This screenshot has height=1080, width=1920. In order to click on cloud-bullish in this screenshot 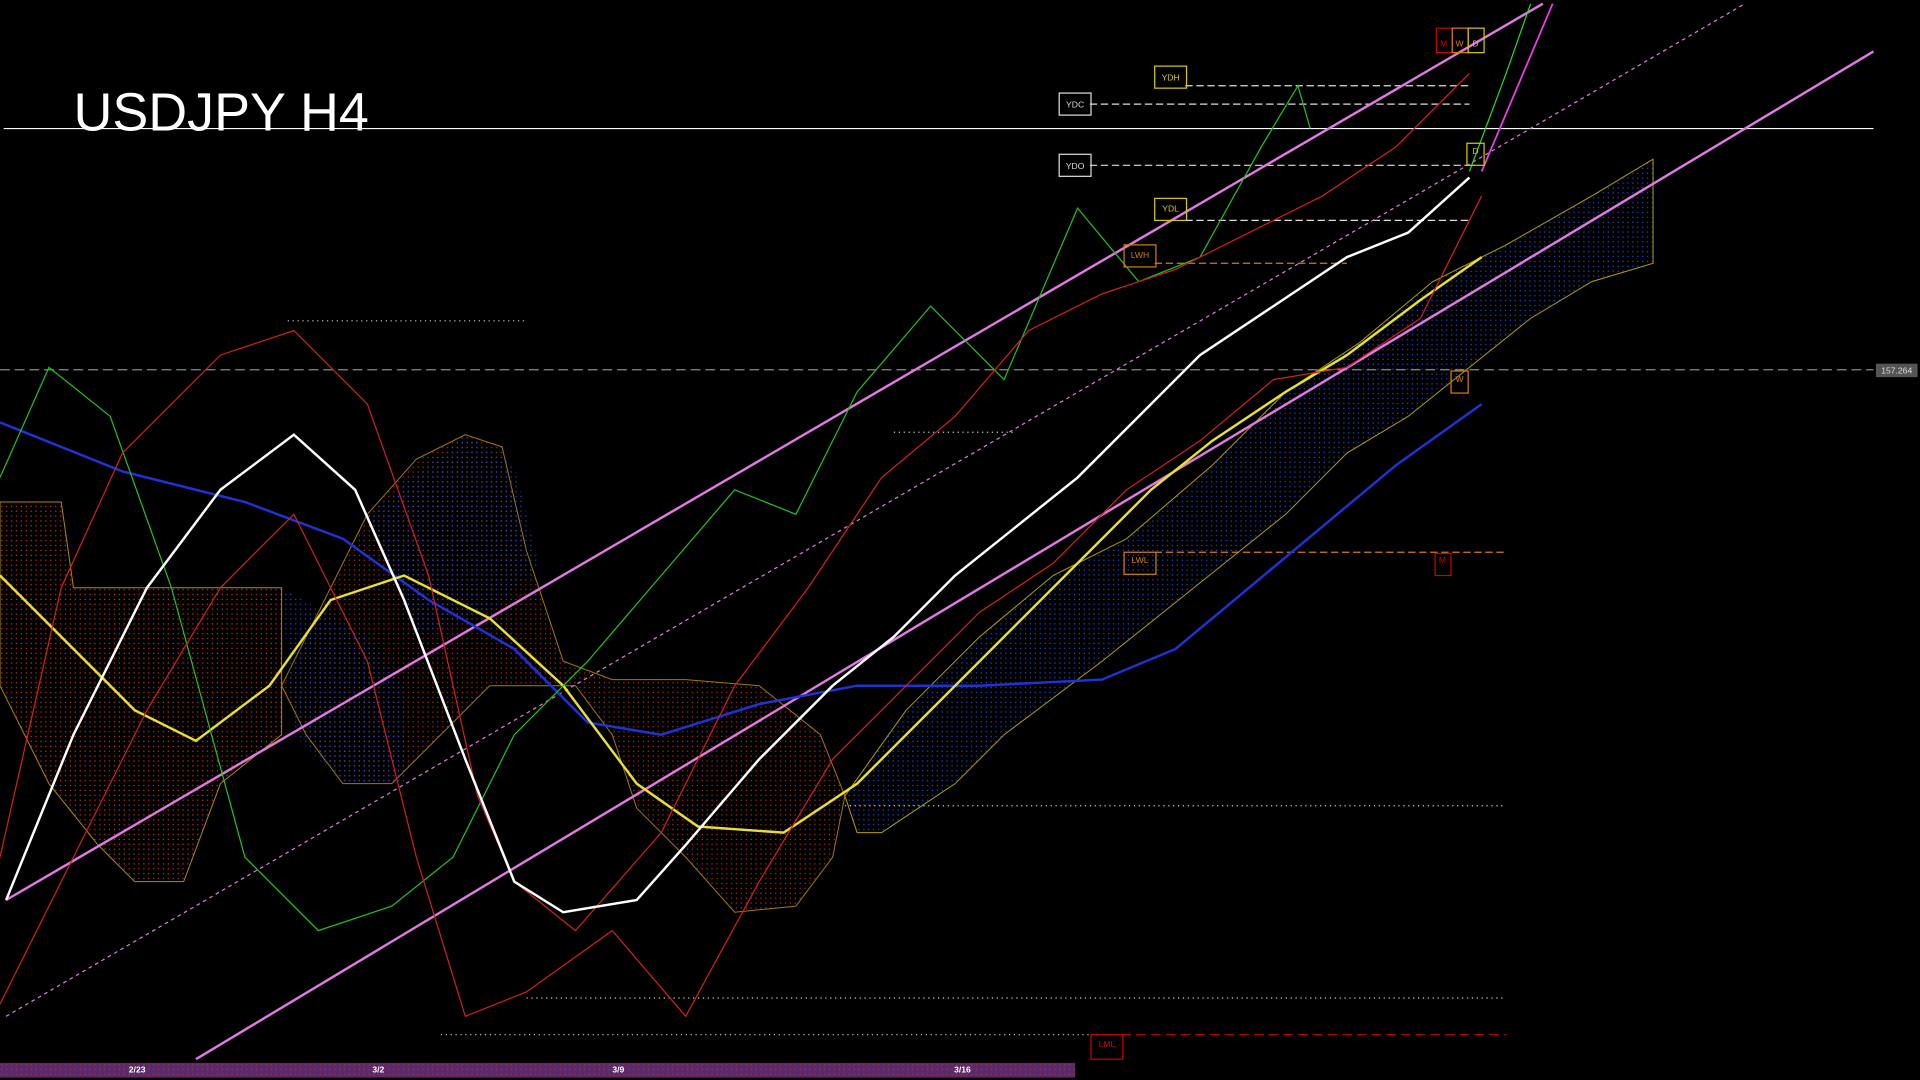, I will do `click(343, 685)`.